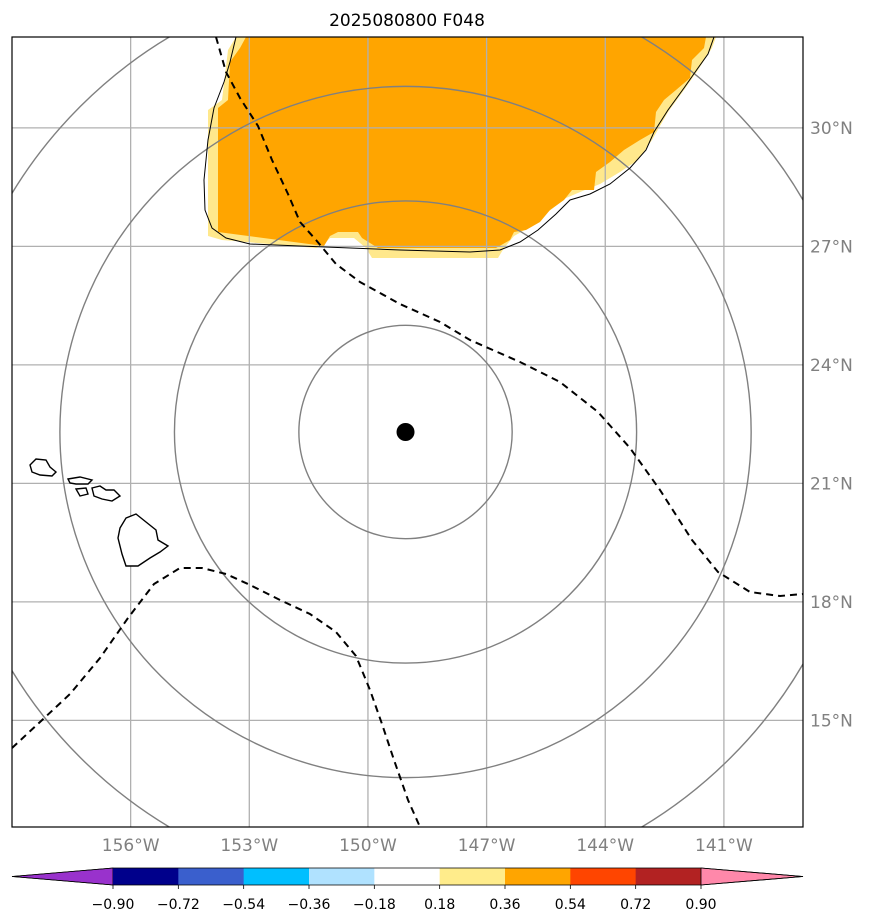 Image resolution: width=873 pixels, height=924 pixels. What do you see at coordinates (427, 846) in the screenshot?
I see `longitude-tick-labels: 156°W 153°W 150°W 147°W 144°W 141°W` at bounding box center [427, 846].